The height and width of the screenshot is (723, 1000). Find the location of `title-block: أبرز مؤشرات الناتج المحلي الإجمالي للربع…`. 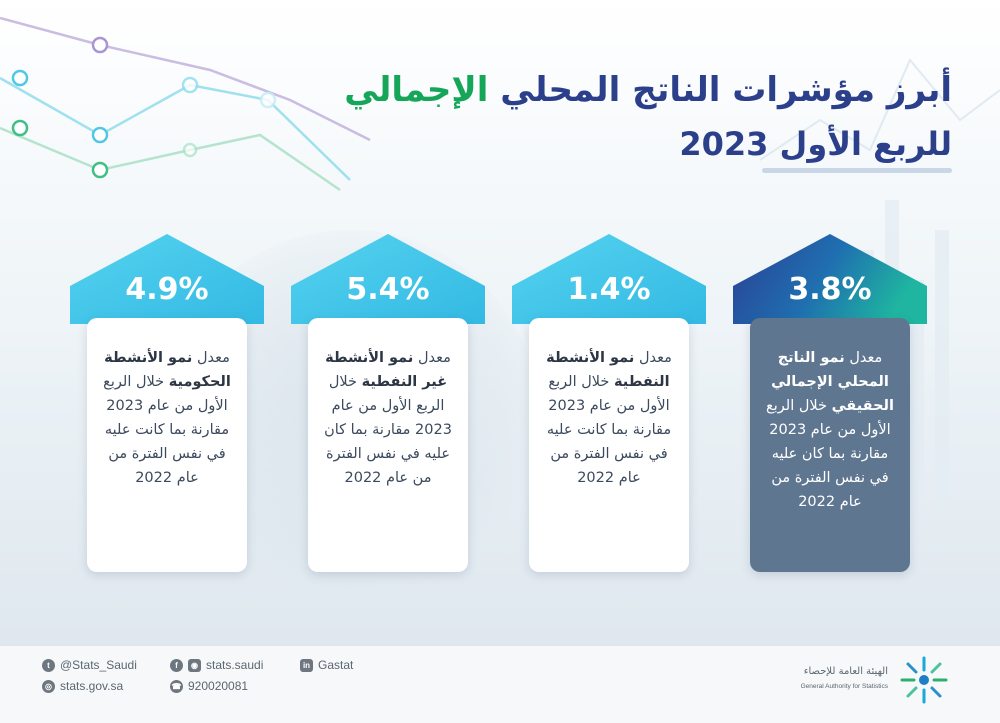

title-block: أبرز مؤشرات الناتج المحلي الإجمالي للربع… is located at coordinates (648, 118).